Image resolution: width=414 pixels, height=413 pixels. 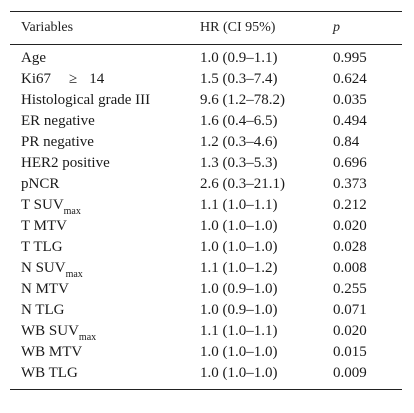 What do you see at coordinates (239, 58) in the screenshot?
I see `hr-cell: 1.0 (0.9–1.1)` at bounding box center [239, 58].